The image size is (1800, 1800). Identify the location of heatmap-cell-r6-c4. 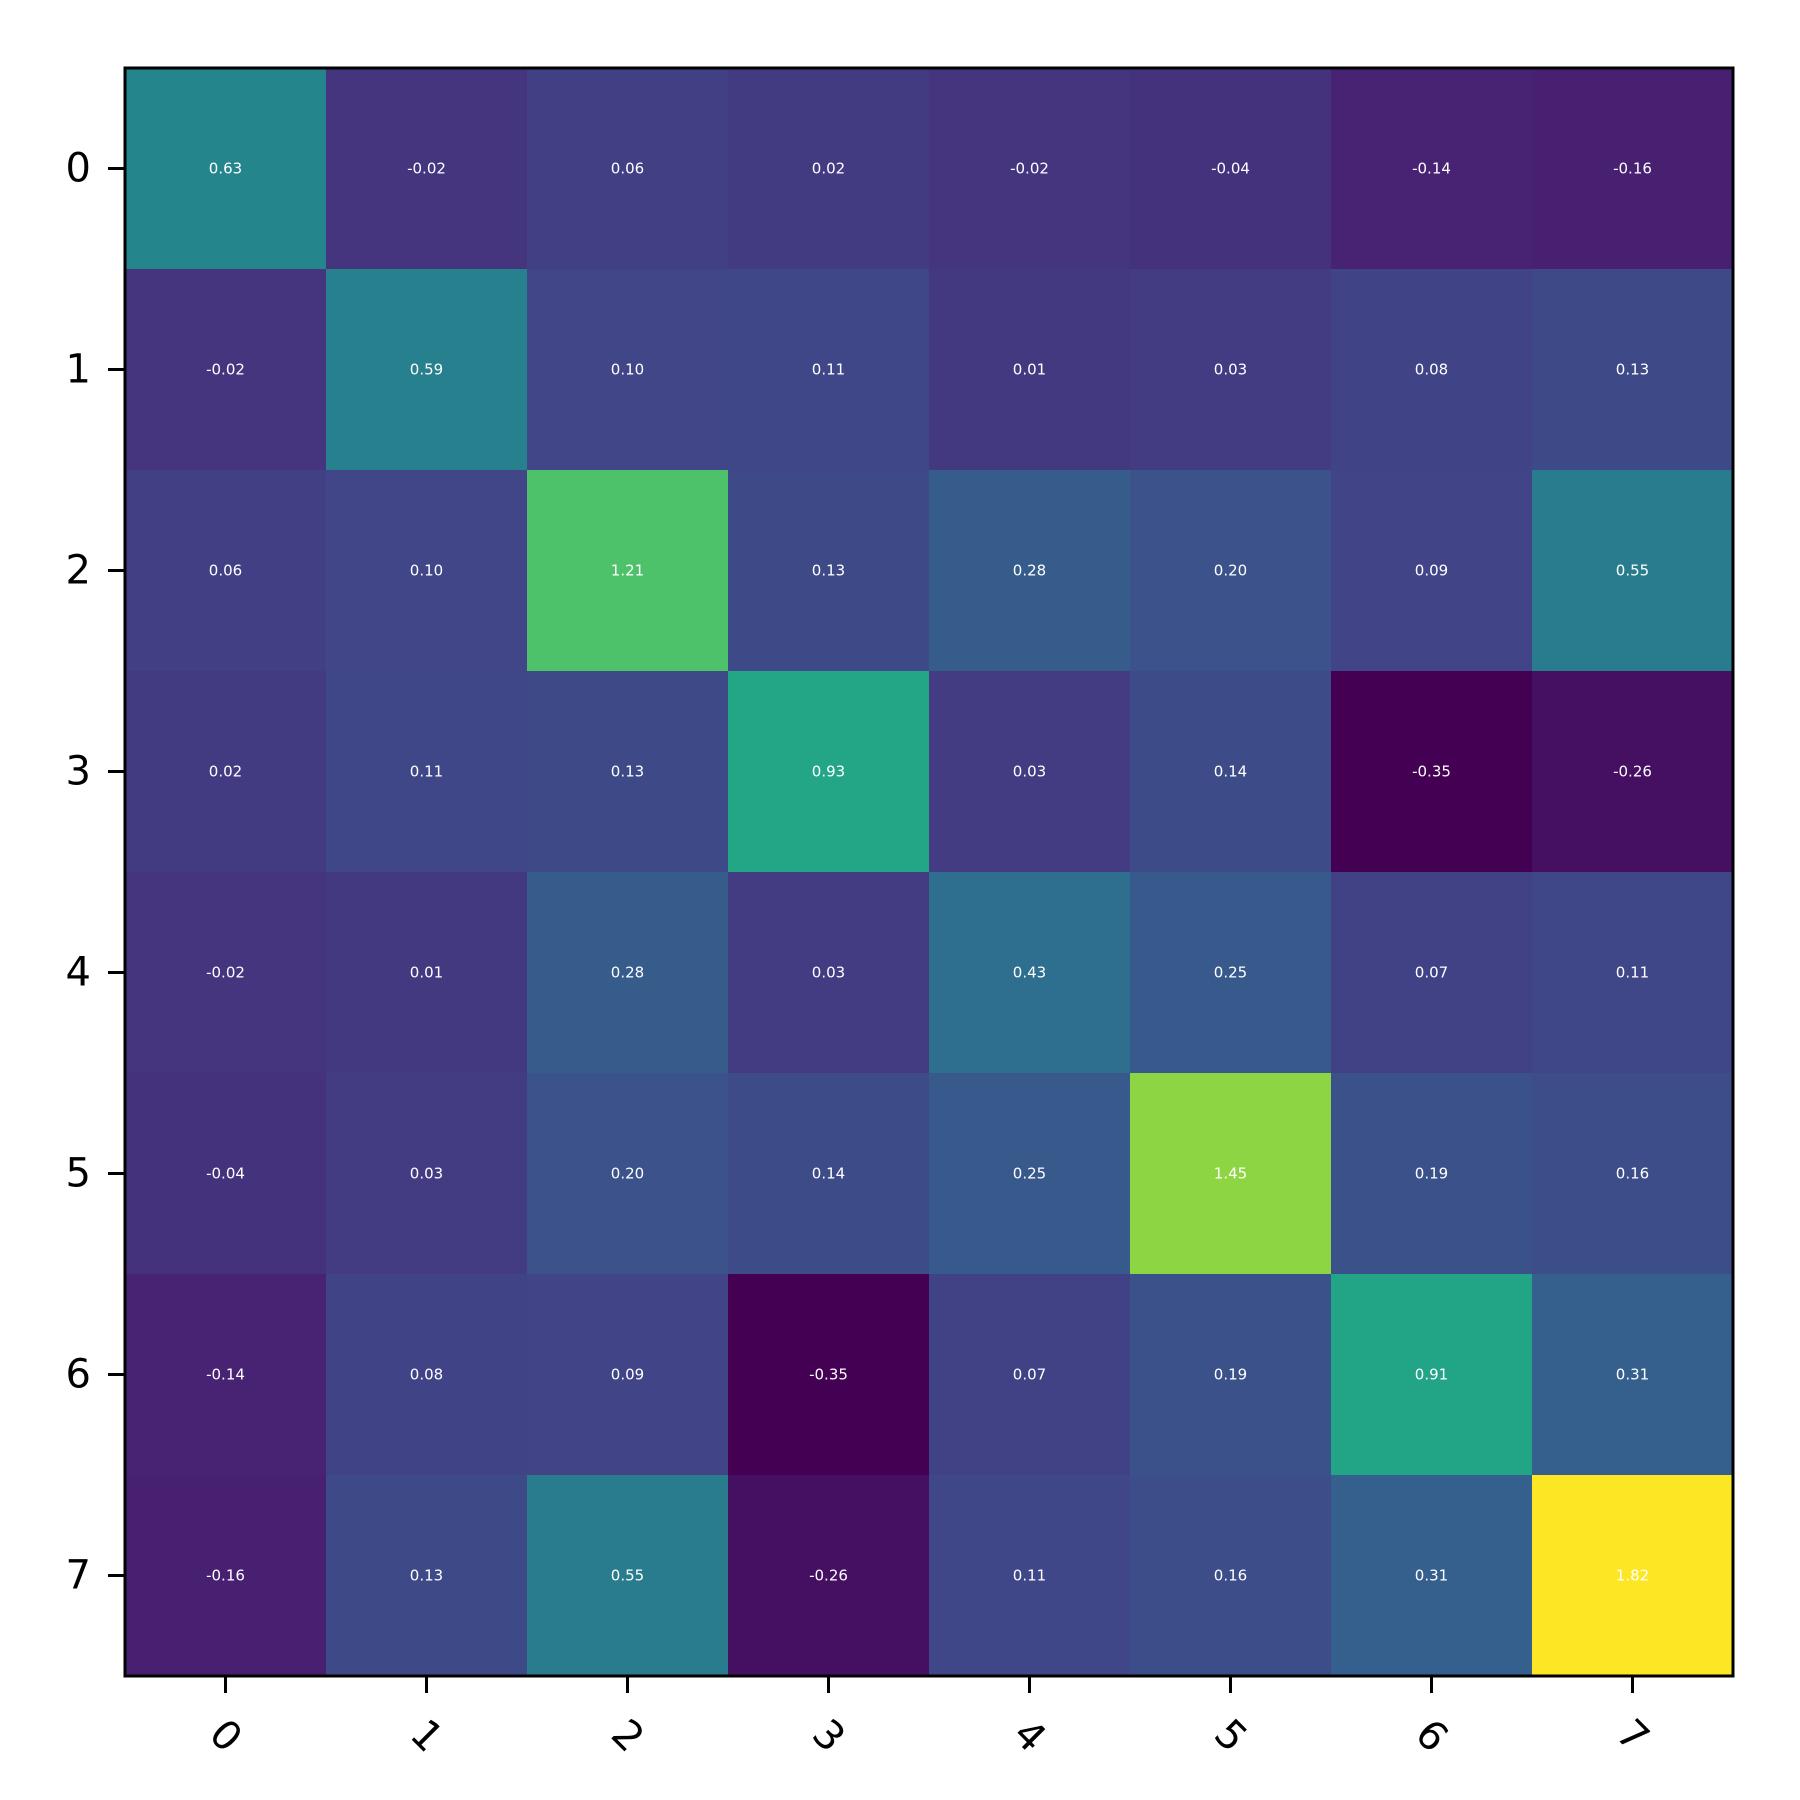
(1030, 1375).